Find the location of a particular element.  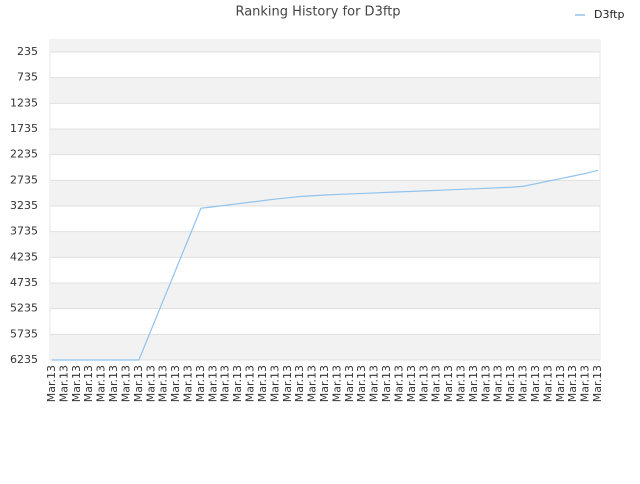

y-tick-label: 1235 is located at coordinates (24, 102).